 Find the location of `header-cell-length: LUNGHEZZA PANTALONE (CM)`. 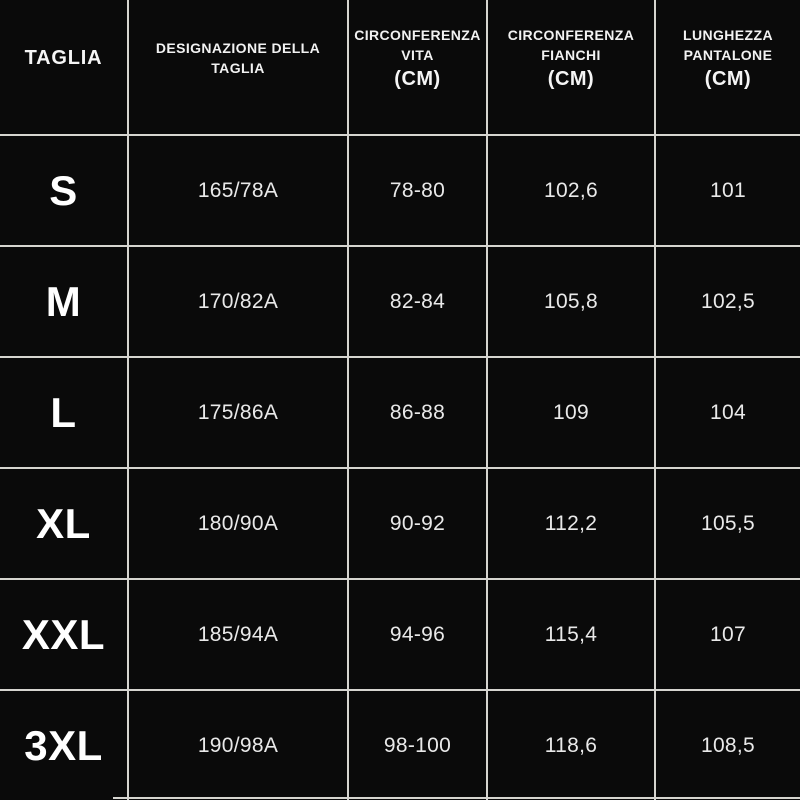

header-cell-length: LUNGHEZZA PANTALONE (CM) is located at coordinates (728, 67).